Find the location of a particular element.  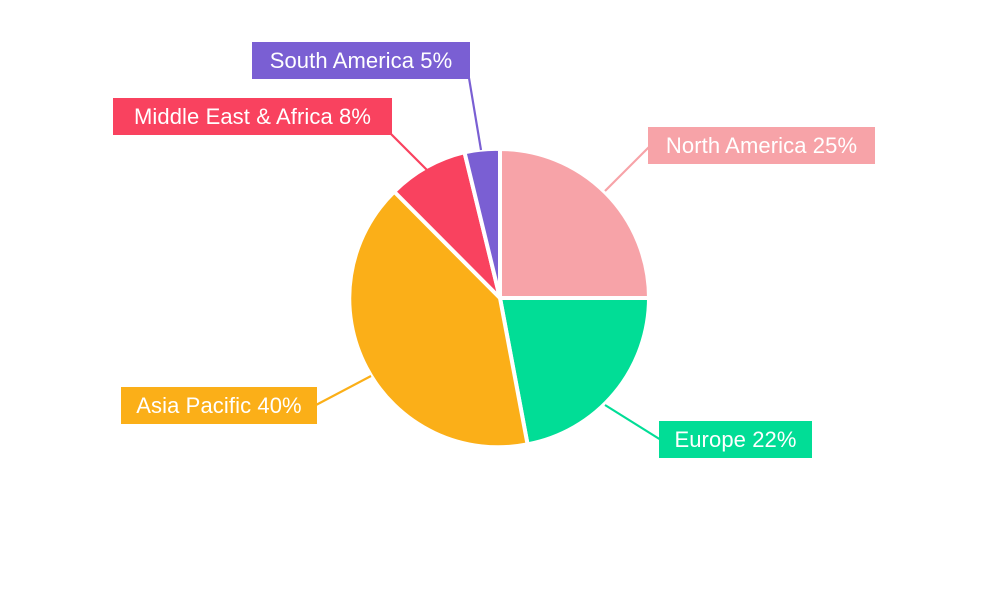

pie-slice-south-america is located at coordinates (482, 223).